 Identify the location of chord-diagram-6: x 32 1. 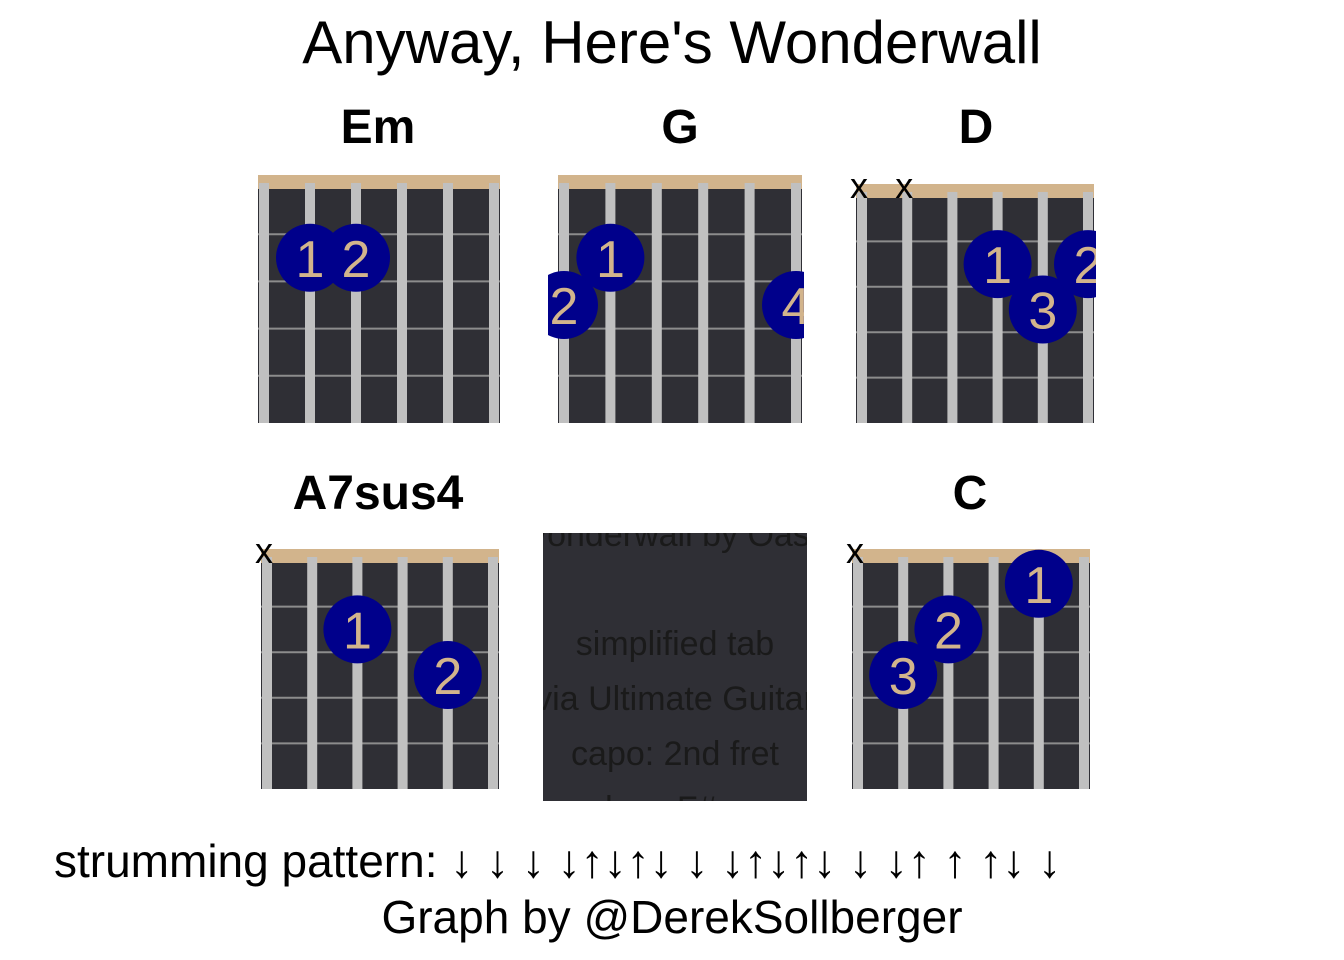
(968, 659).